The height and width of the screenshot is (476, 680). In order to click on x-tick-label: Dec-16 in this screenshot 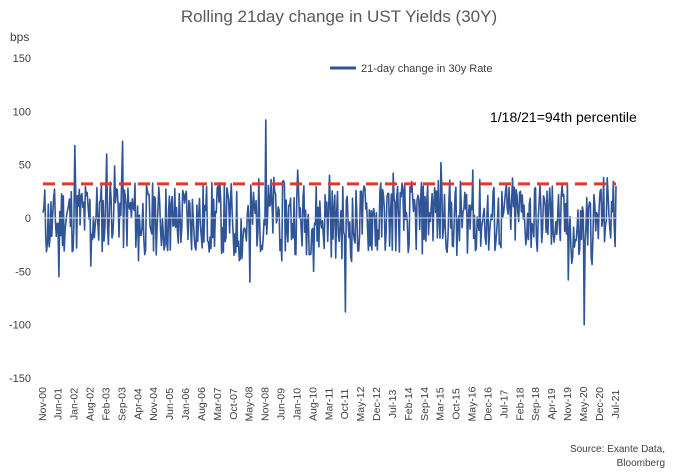, I will do `click(488, 404)`.